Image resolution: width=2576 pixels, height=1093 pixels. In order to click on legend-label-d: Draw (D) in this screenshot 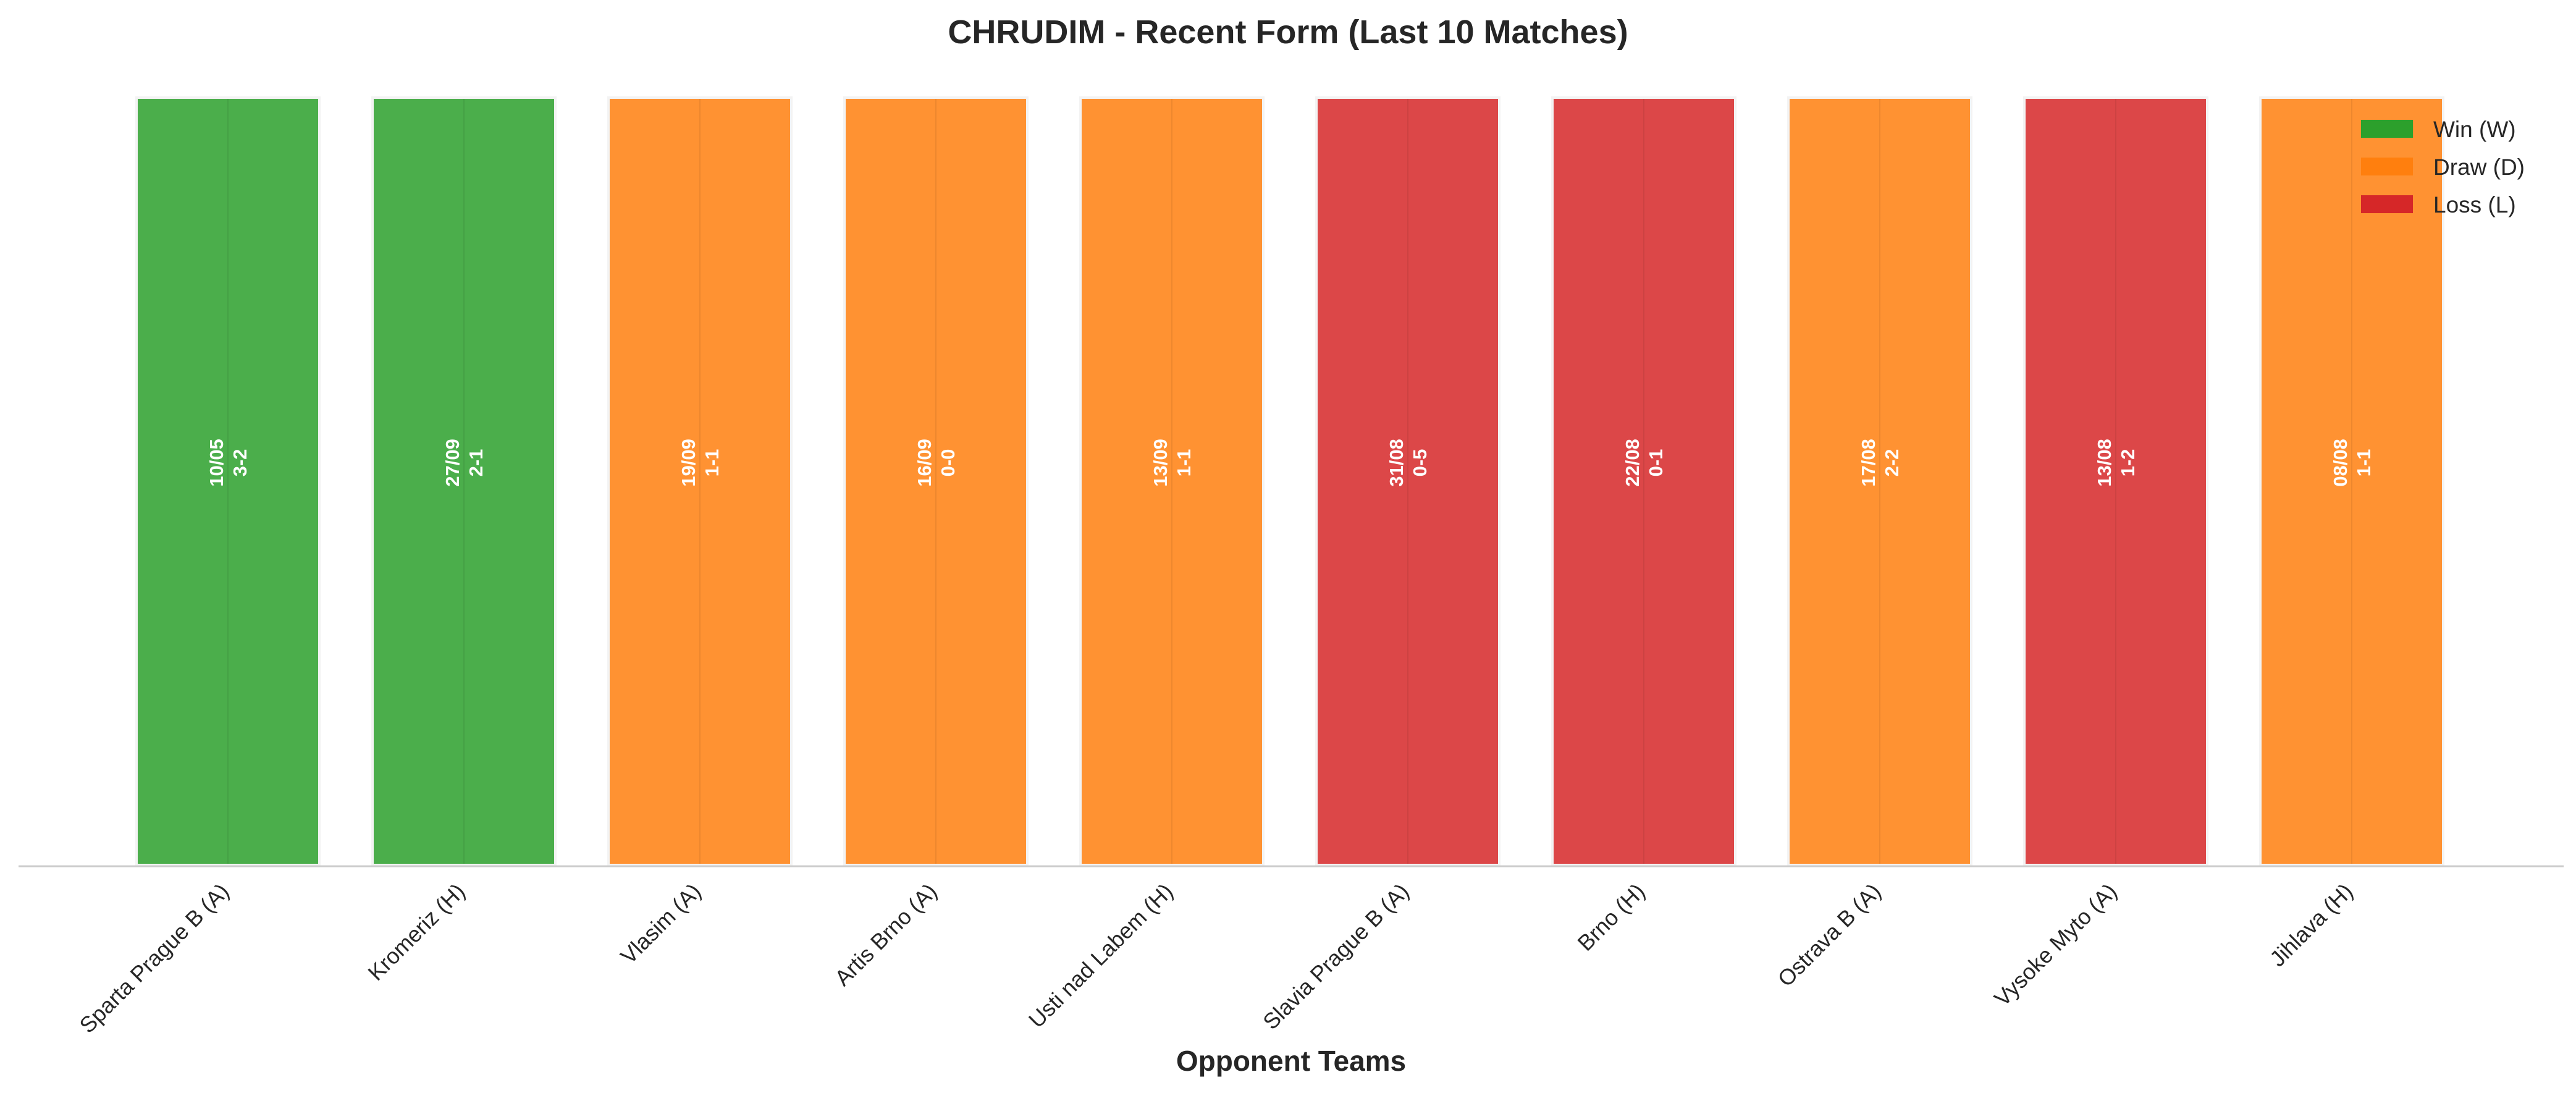, I will do `click(2479, 167)`.